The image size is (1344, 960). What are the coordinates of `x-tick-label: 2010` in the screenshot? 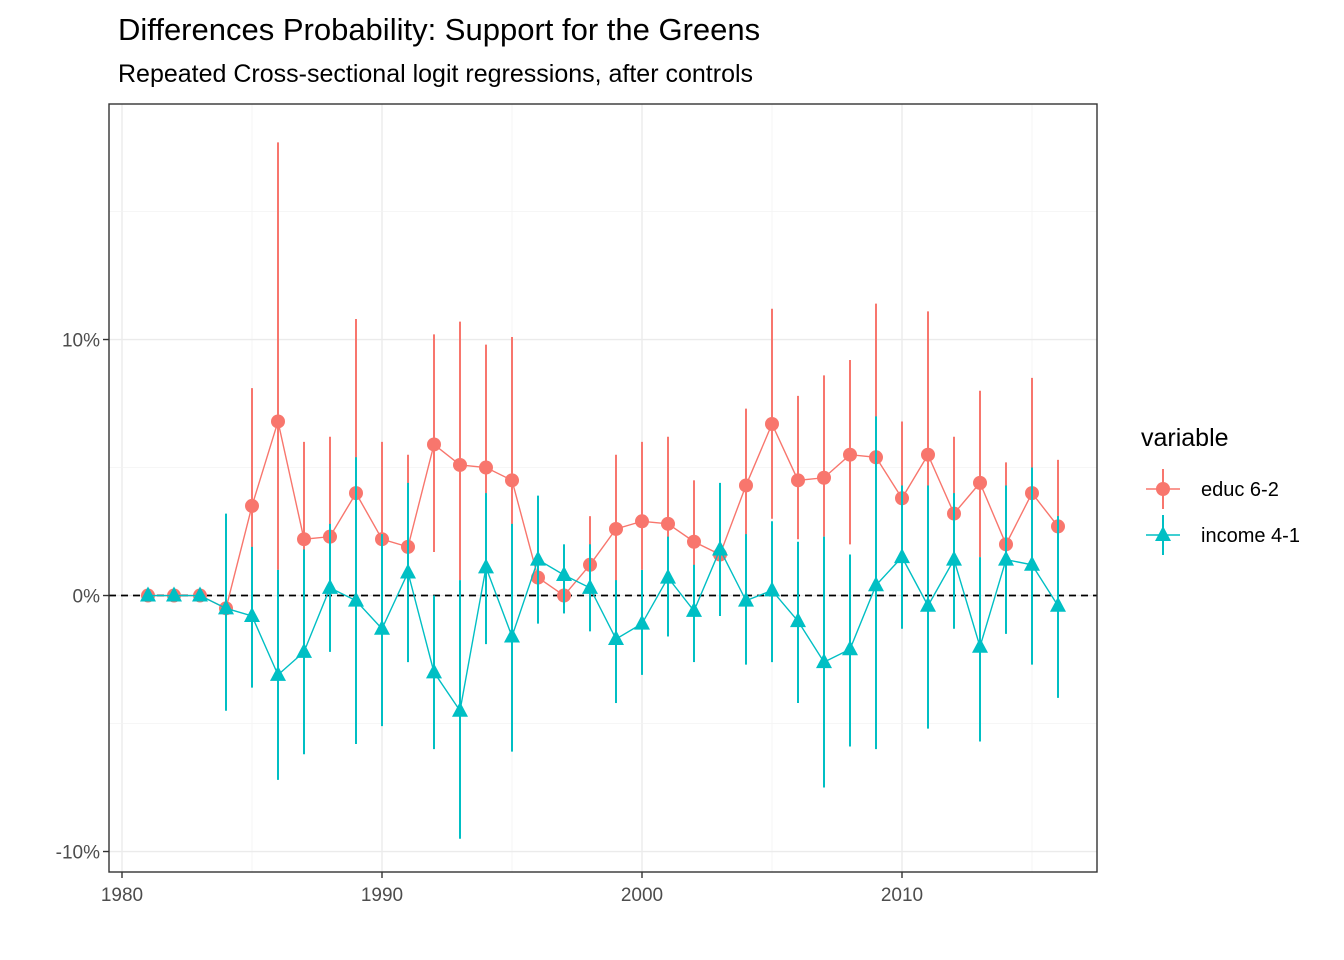 It's located at (902, 895).